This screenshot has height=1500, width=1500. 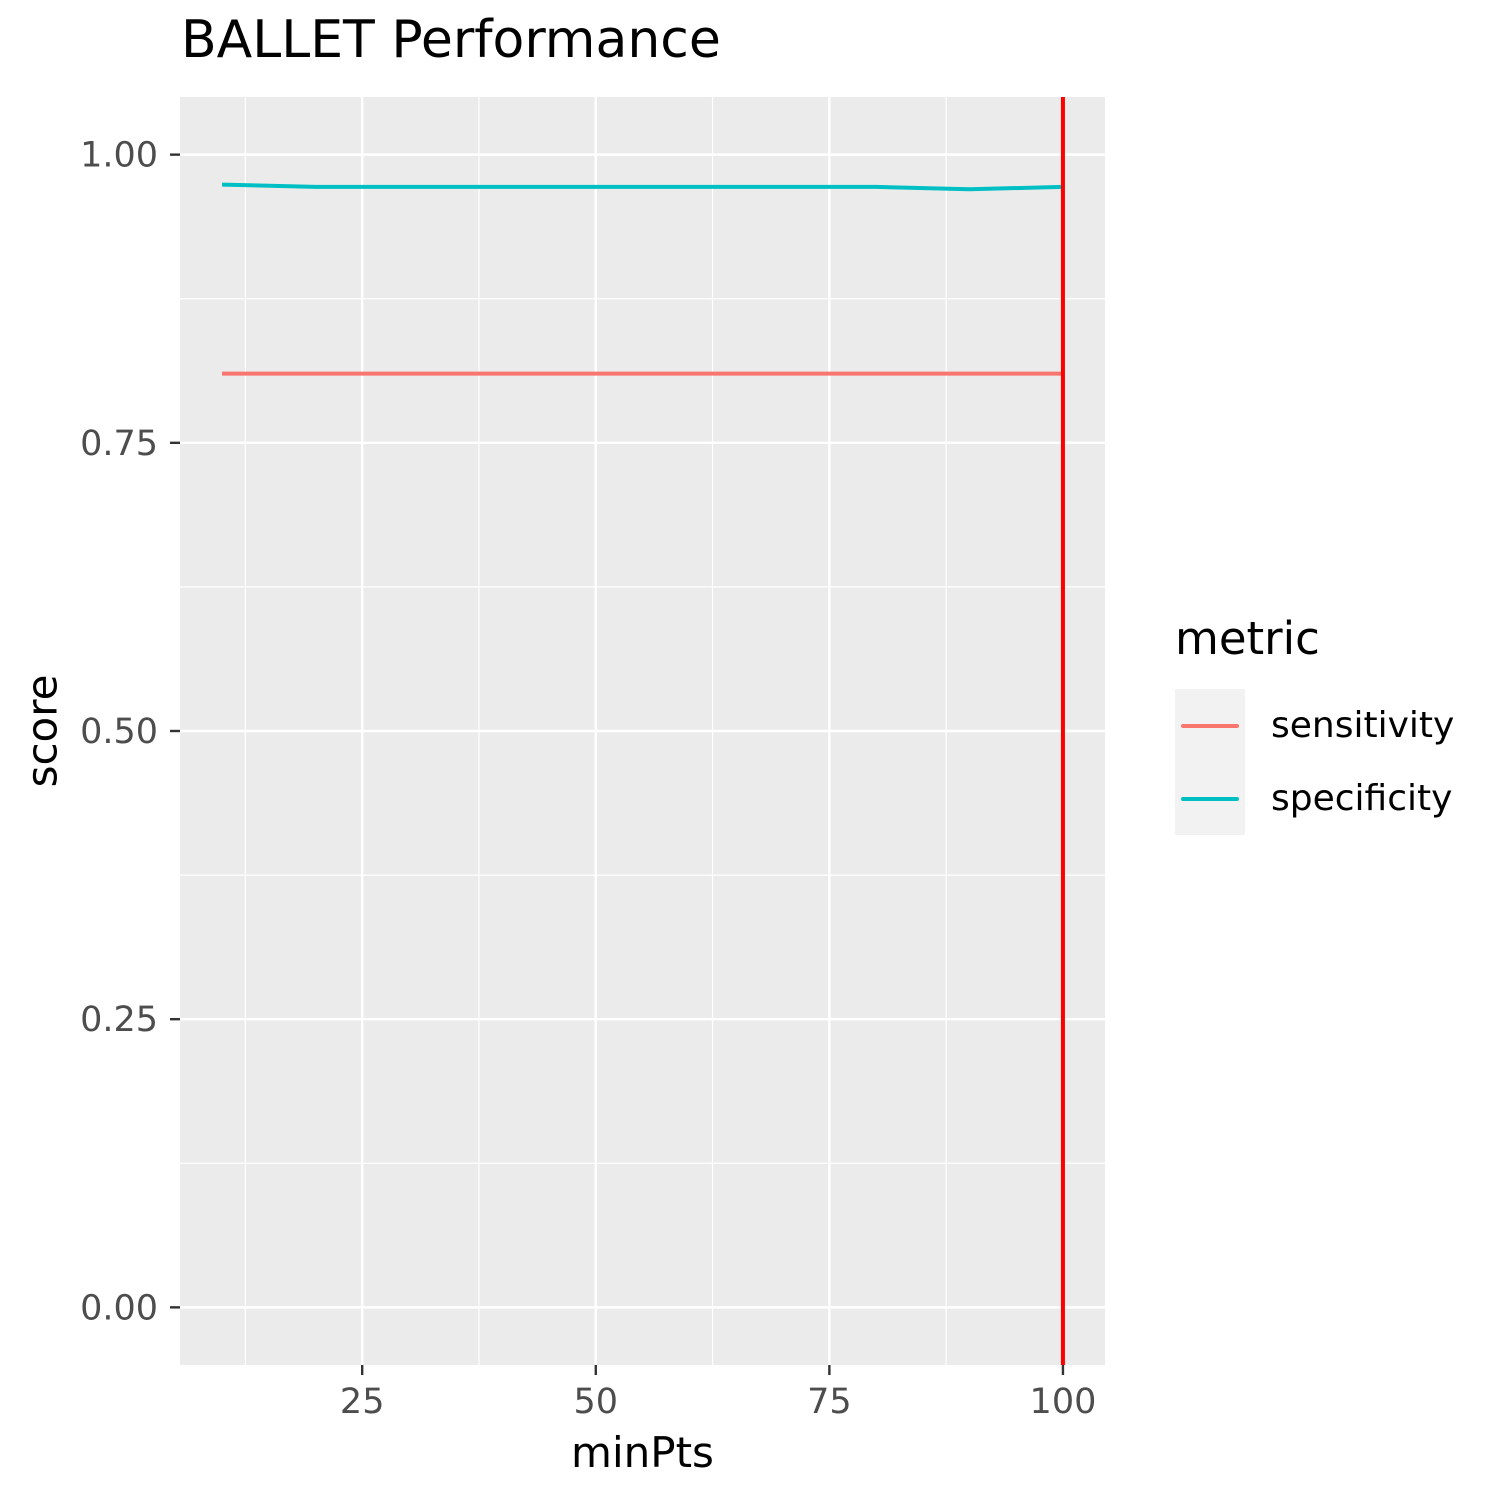 I want to click on sensitivity-key-line-icon, so click(x=1210, y=725).